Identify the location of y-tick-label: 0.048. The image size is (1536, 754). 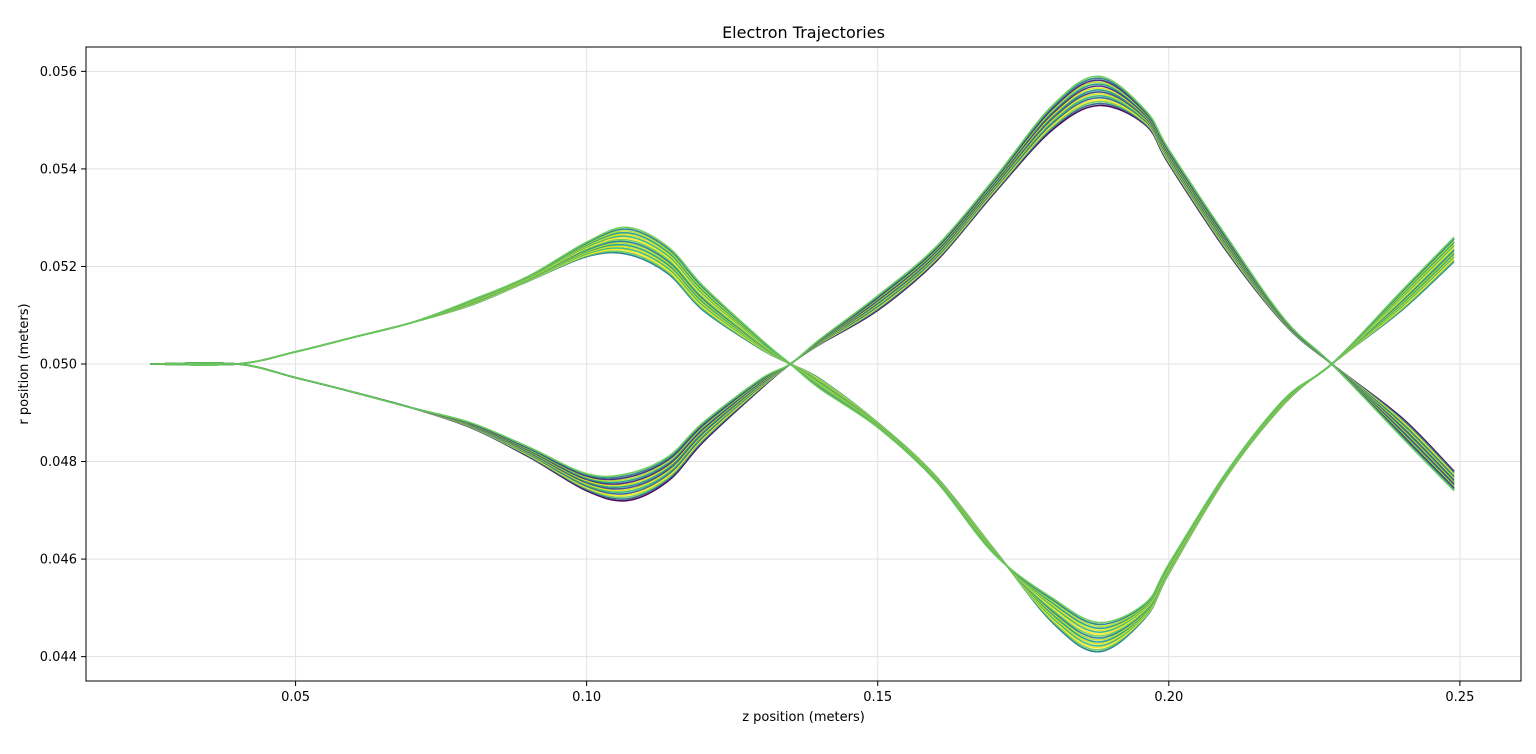
(58, 462).